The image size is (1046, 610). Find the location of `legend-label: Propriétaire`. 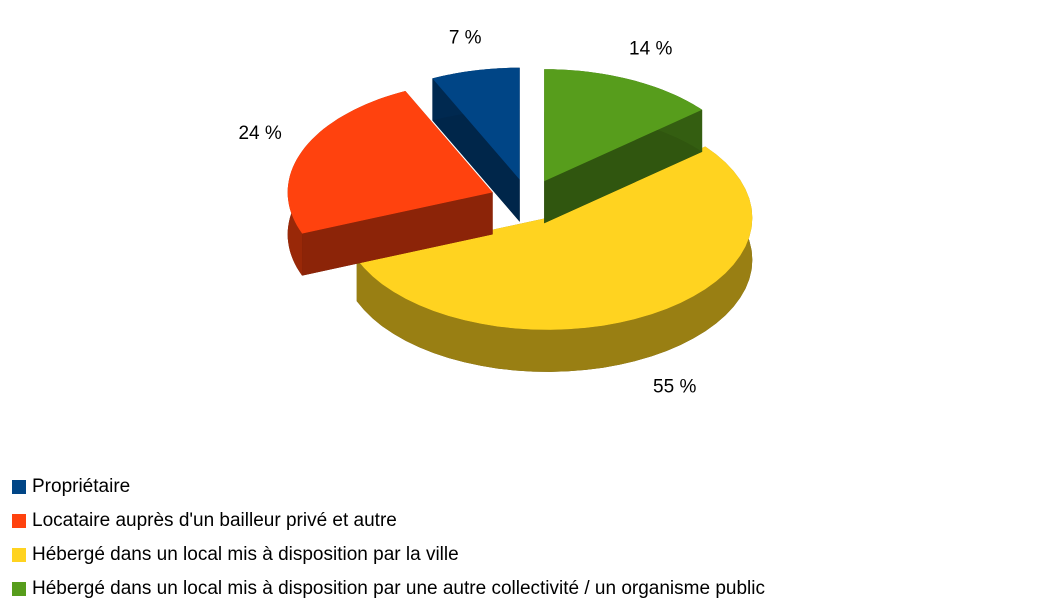

legend-label: Propriétaire is located at coordinates (81, 486).